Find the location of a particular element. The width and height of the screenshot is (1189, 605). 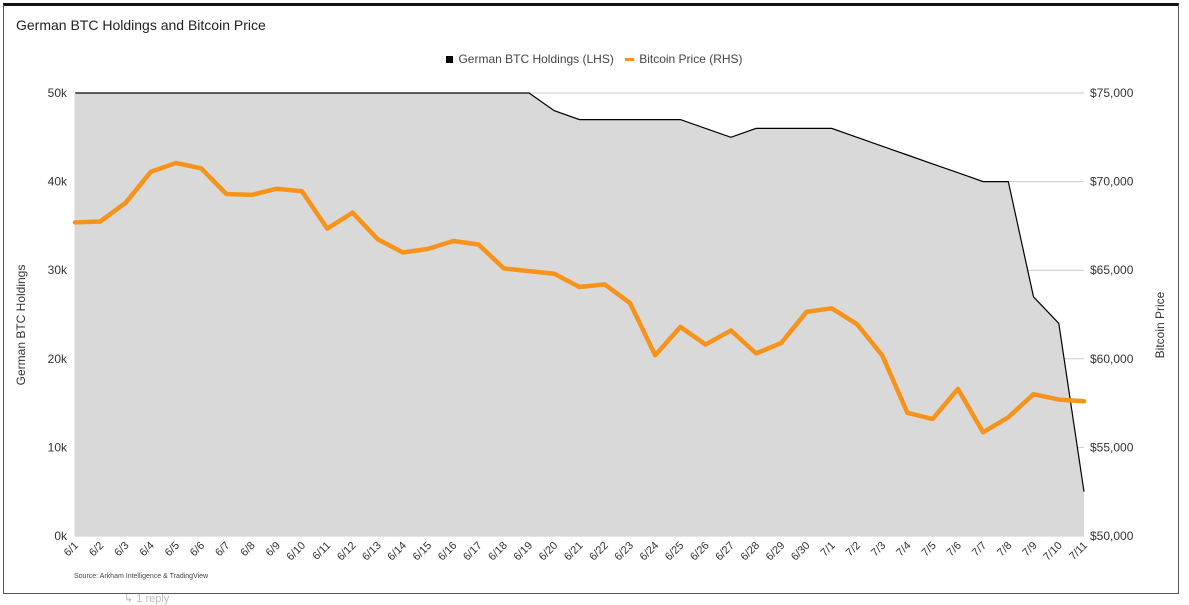

left-tick-label: 10k is located at coordinates (58, 447).